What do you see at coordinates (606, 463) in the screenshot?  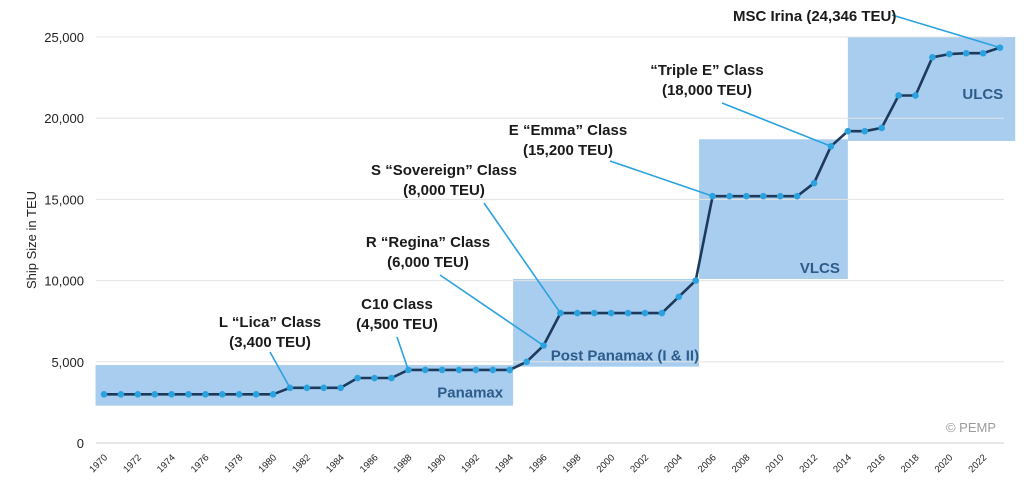 I see `x-tick-label: 2000` at bounding box center [606, 463].